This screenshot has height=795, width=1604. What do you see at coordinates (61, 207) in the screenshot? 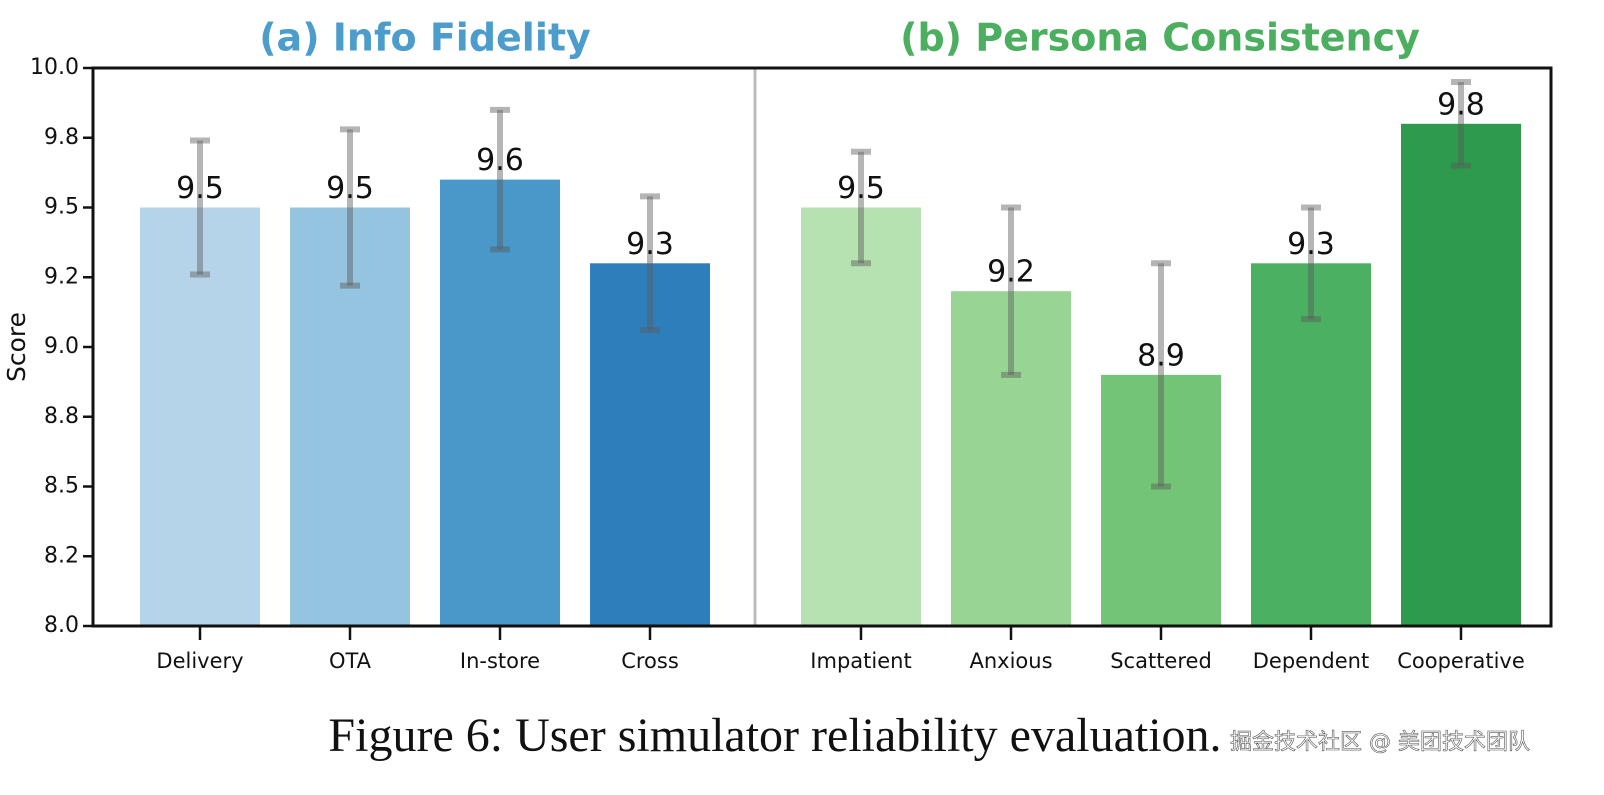
I see `y-tick-label: 9.5` at bounding box center [61, 207].